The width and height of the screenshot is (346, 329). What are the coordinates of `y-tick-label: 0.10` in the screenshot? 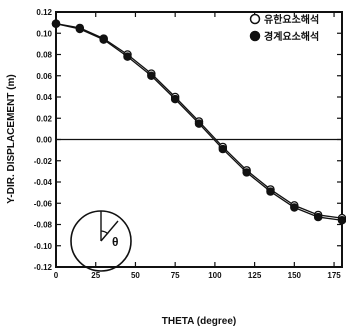 It's located at (44, 33).